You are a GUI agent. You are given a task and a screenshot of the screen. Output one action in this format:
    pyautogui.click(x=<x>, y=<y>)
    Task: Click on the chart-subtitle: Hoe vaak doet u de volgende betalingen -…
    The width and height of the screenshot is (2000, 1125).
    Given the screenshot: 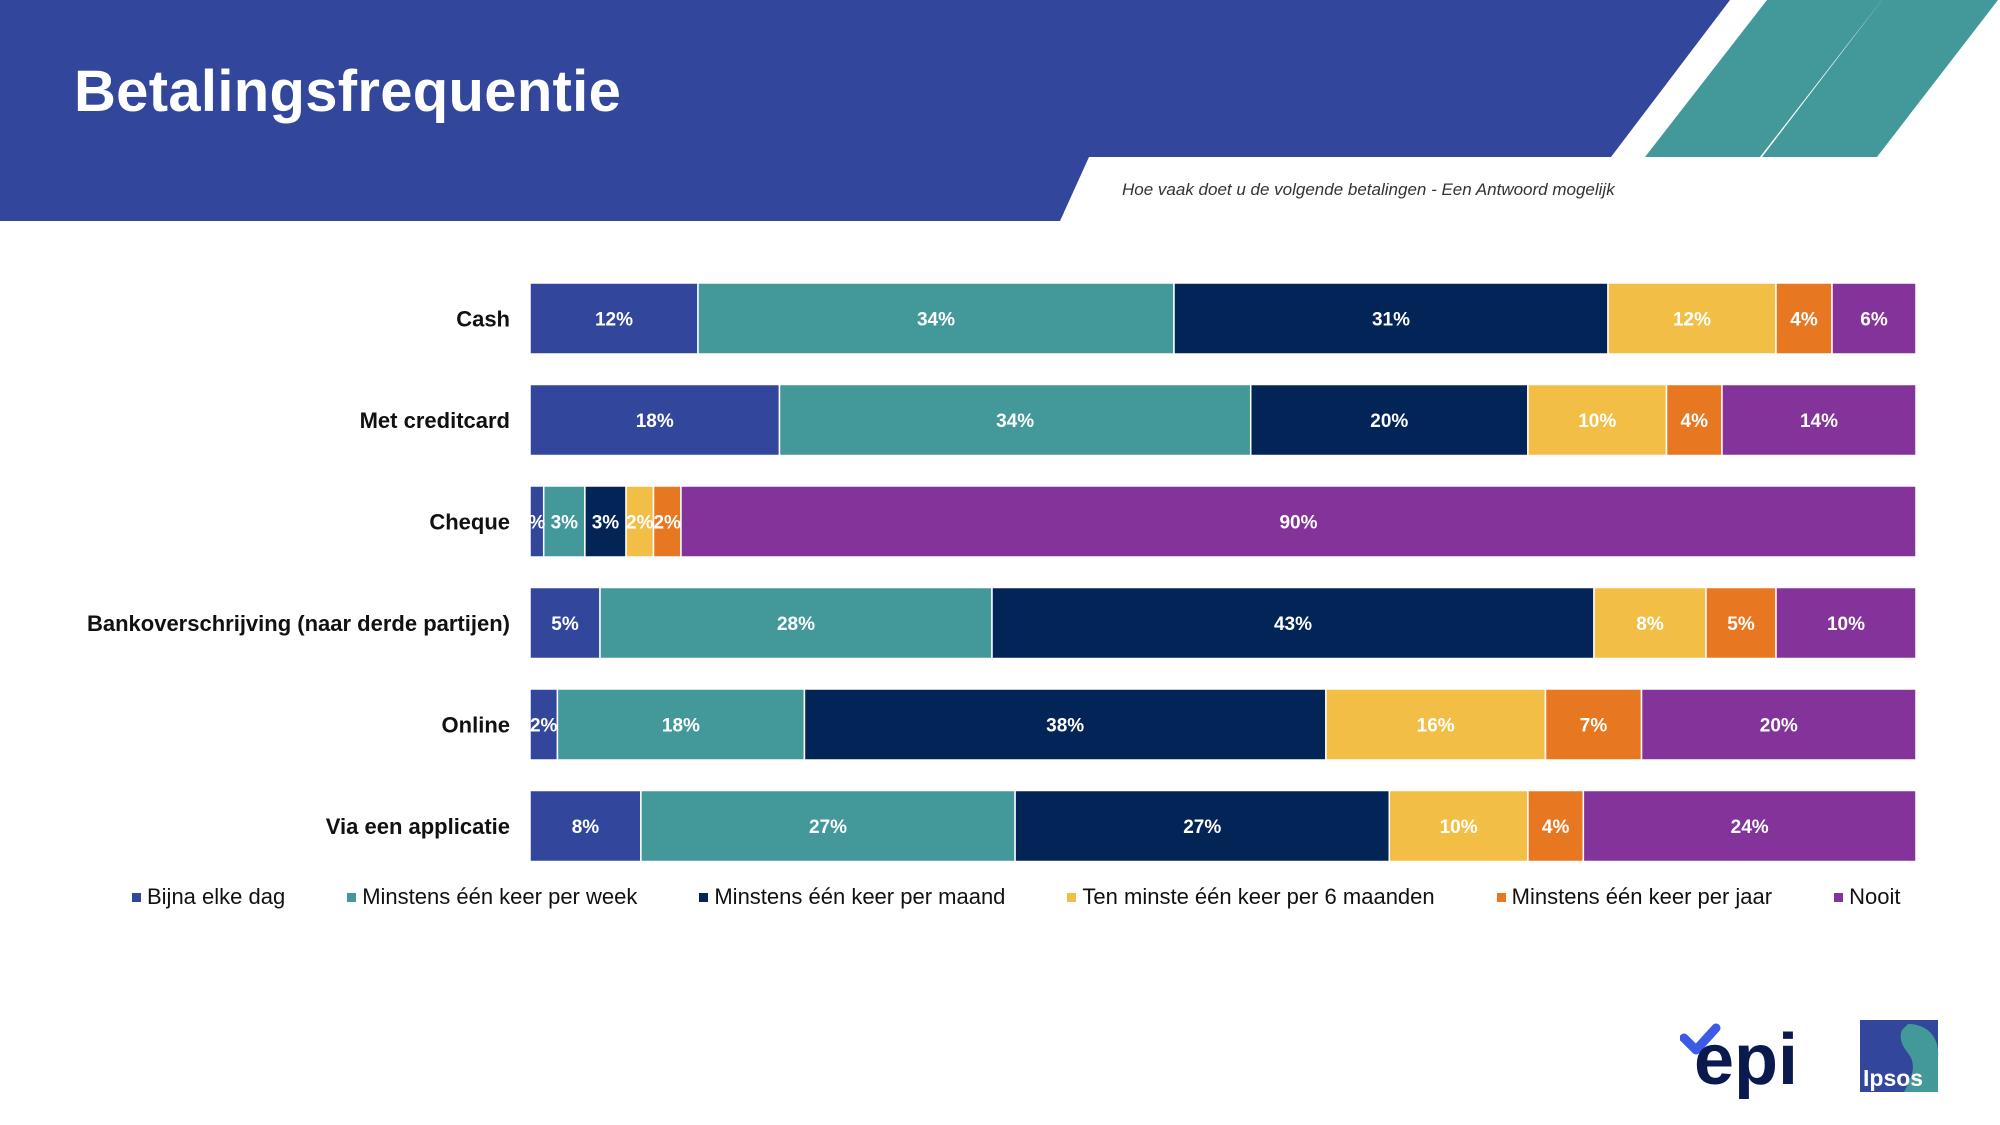 What is the action you would take?
    pyautogui.click(x=1368, y=189)
    